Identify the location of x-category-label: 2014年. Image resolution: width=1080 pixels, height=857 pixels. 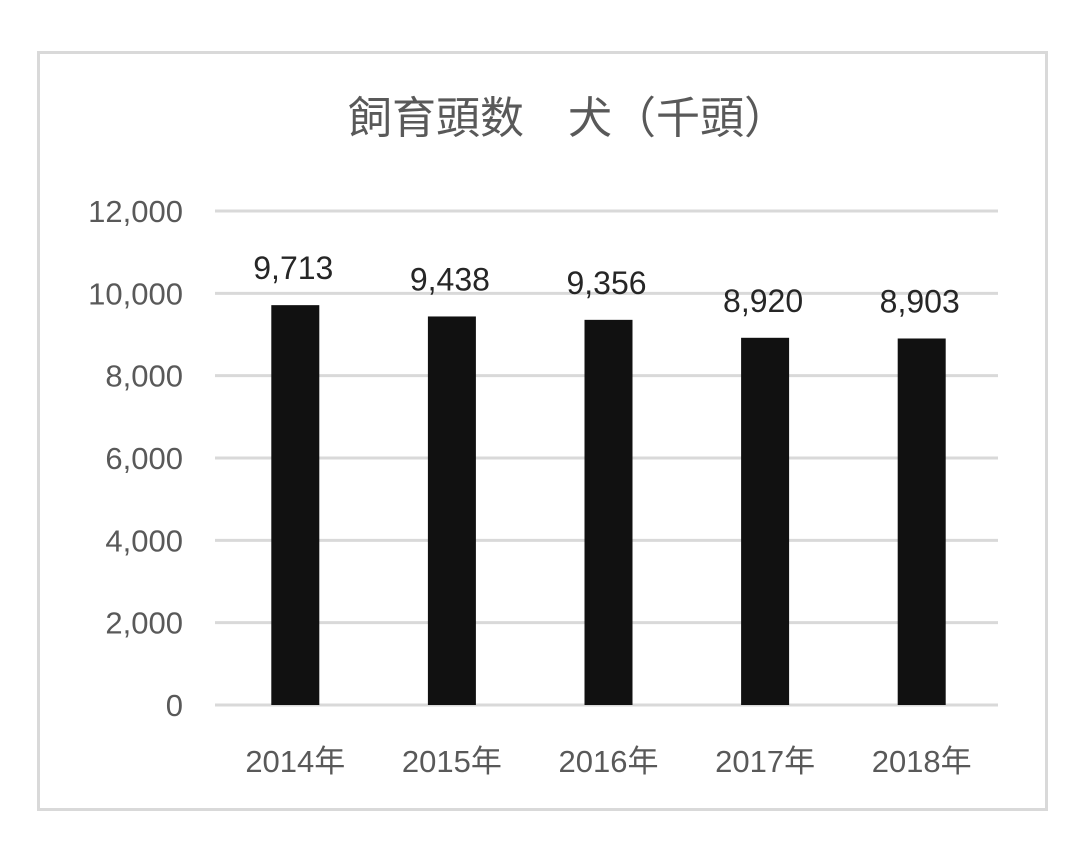
(295, 761).